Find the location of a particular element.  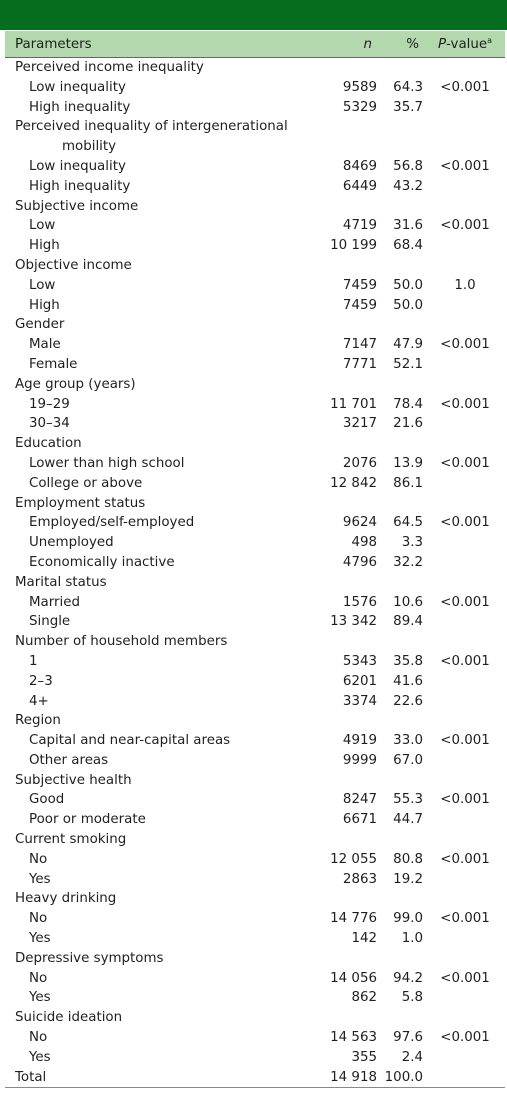

table-row: Single 13 342 89.4 is located at coordinates (255, 622).